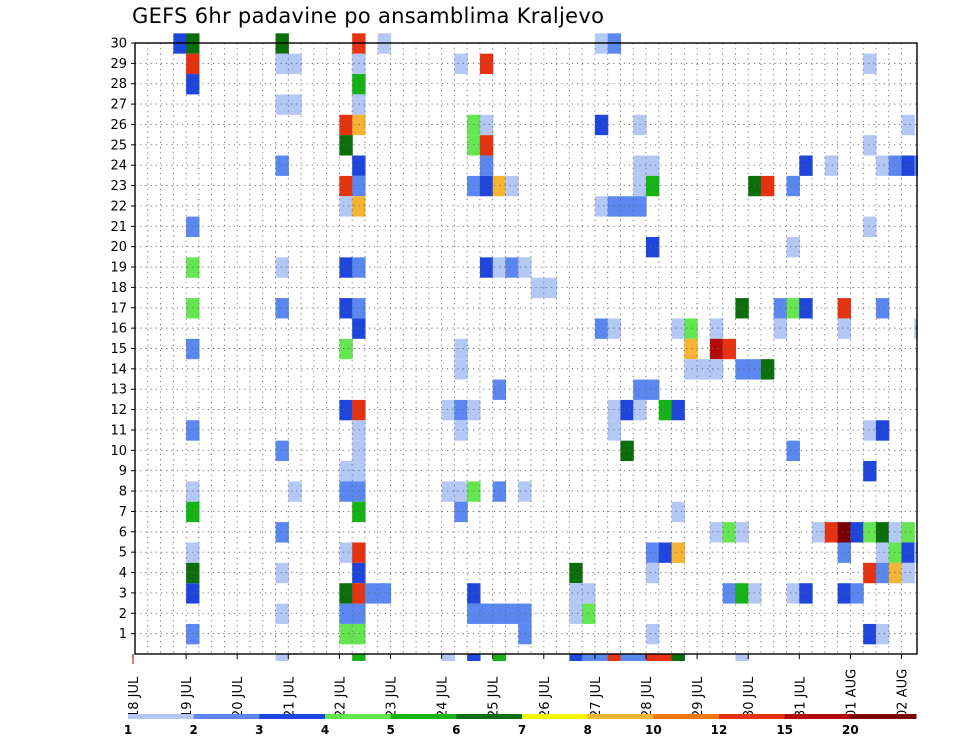 This screenshot has height=742, width=960. What do you see at coordinates (719, 730) in the screenshot?
I see `colorbar-label: 12` at bounding box center [719, 730].